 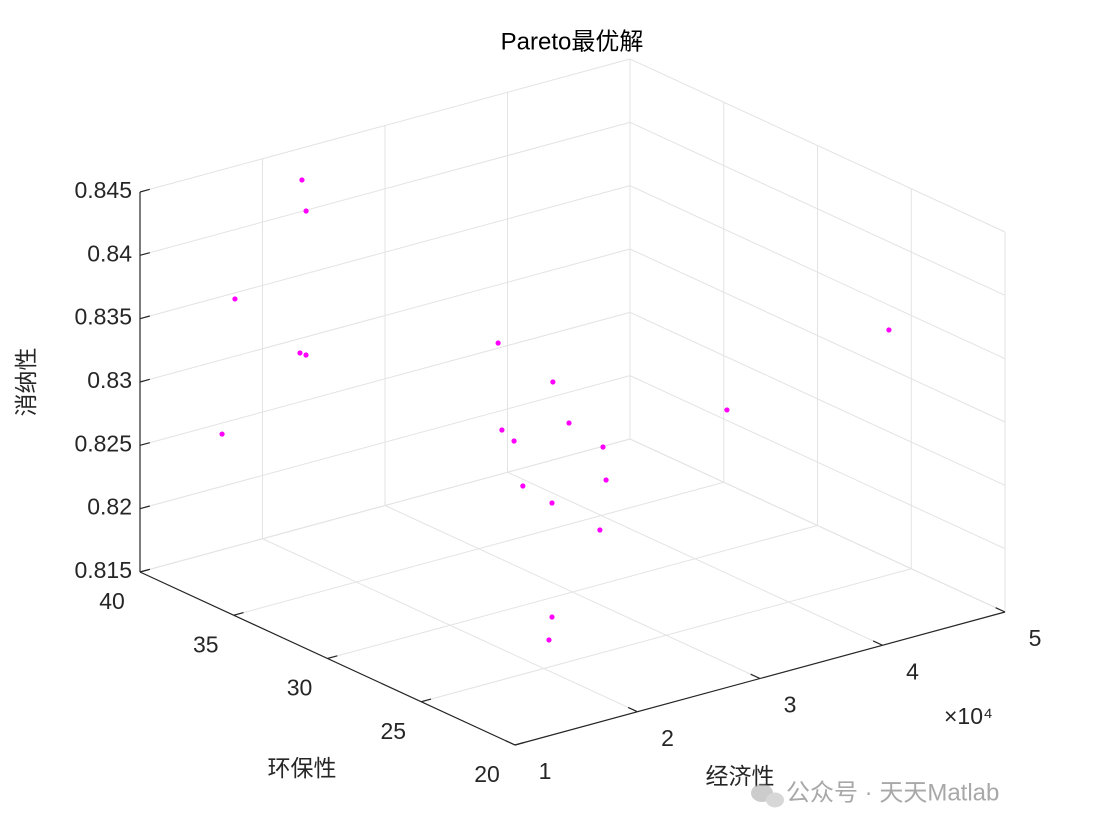 What do you see at coordinates (206, 644) in the screenshot?
I see `y-tick-label: 35` at bounding box center [206, 644].